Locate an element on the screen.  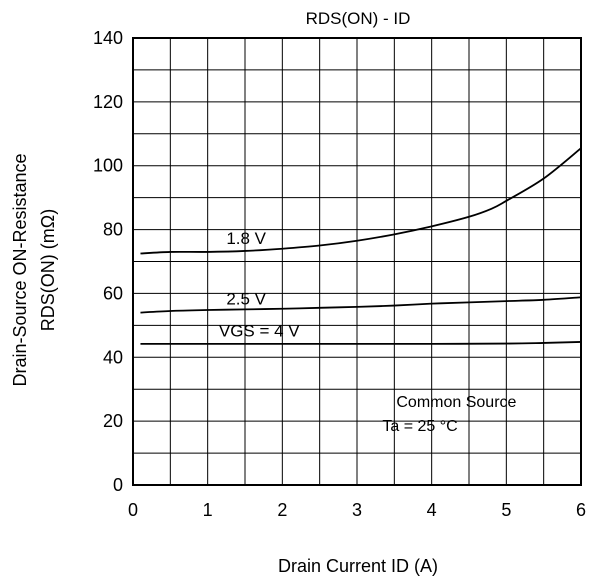
y-tick-label: 20 is located at coordinates (113, 421).